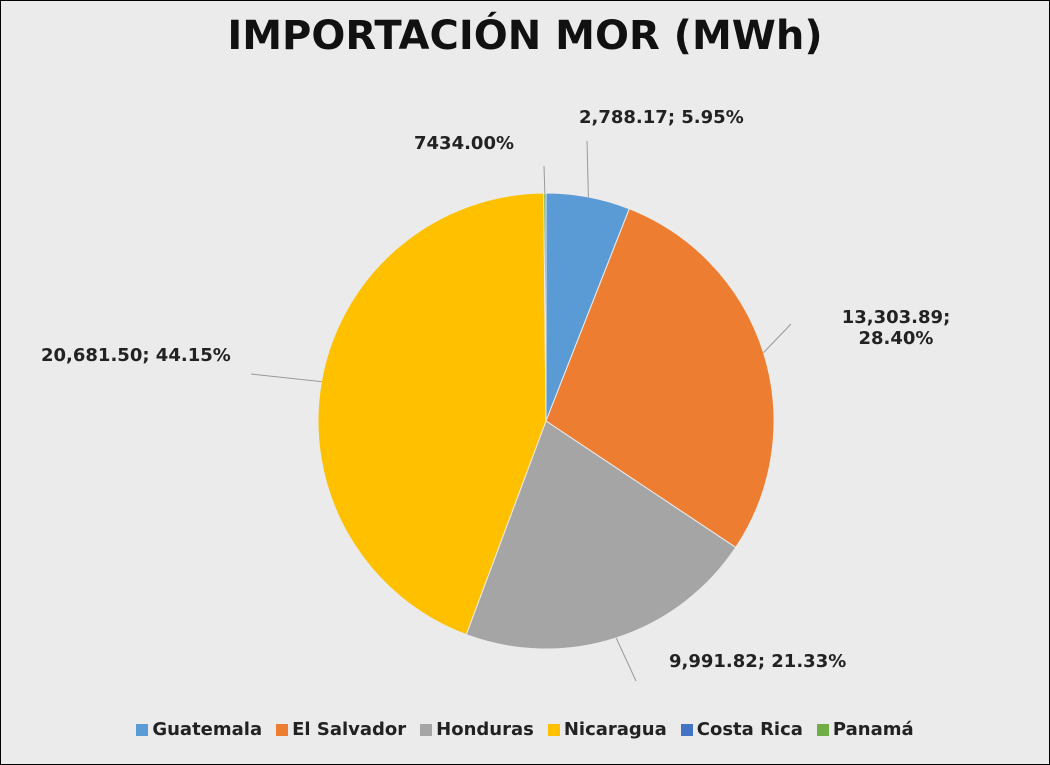 The height and width of the screenshot is (765, 1050). Describe the element at coordinates (207, 729) in the screenshot. I see `legend-label: Guatemala` at that location.